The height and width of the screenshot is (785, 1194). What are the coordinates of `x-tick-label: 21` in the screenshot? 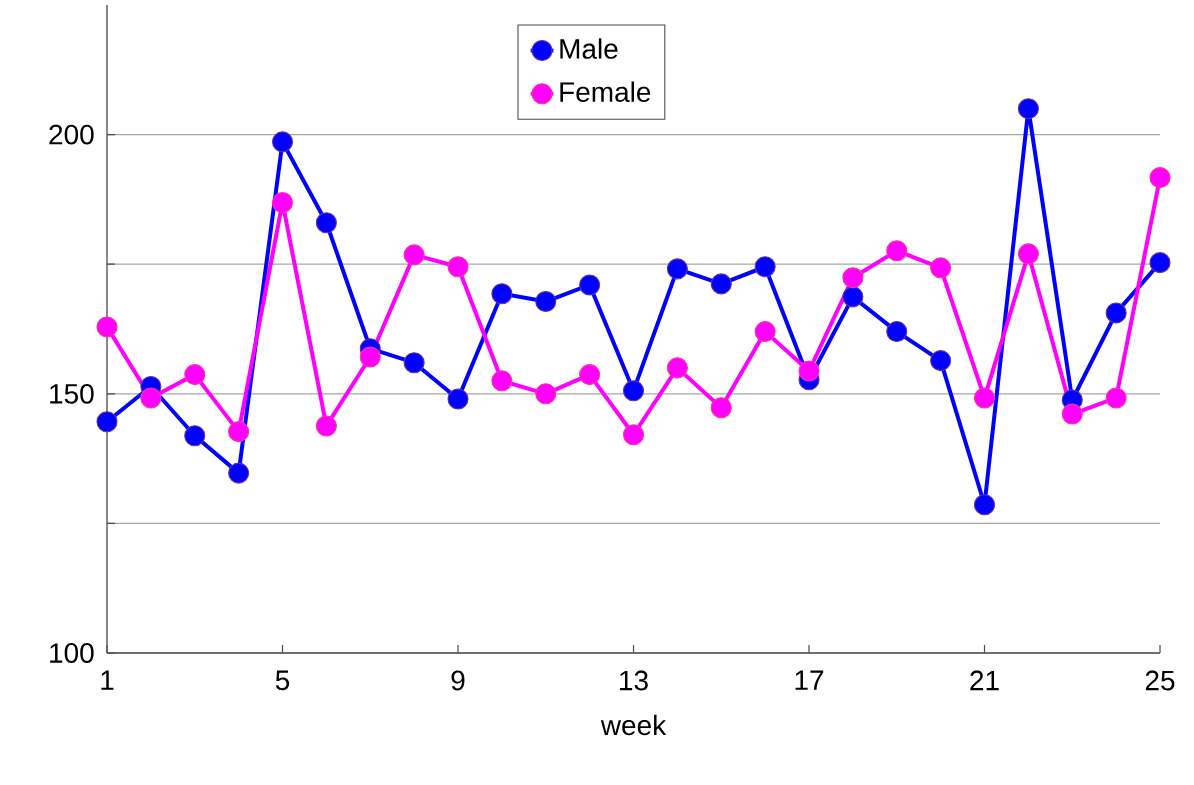 It's located at (984, 680).